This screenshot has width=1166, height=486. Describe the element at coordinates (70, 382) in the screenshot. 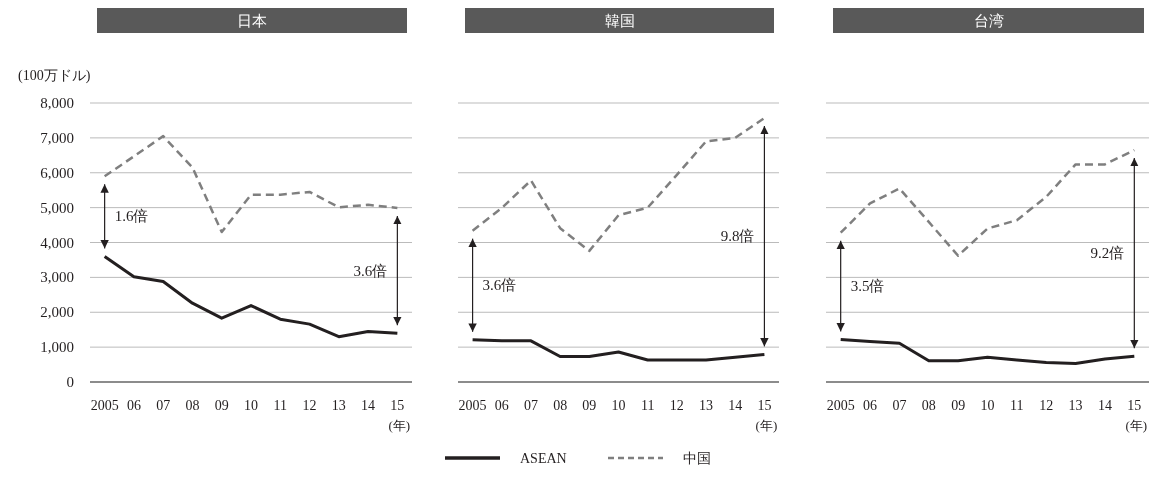

I see `y-tick-label: 0` at that location.